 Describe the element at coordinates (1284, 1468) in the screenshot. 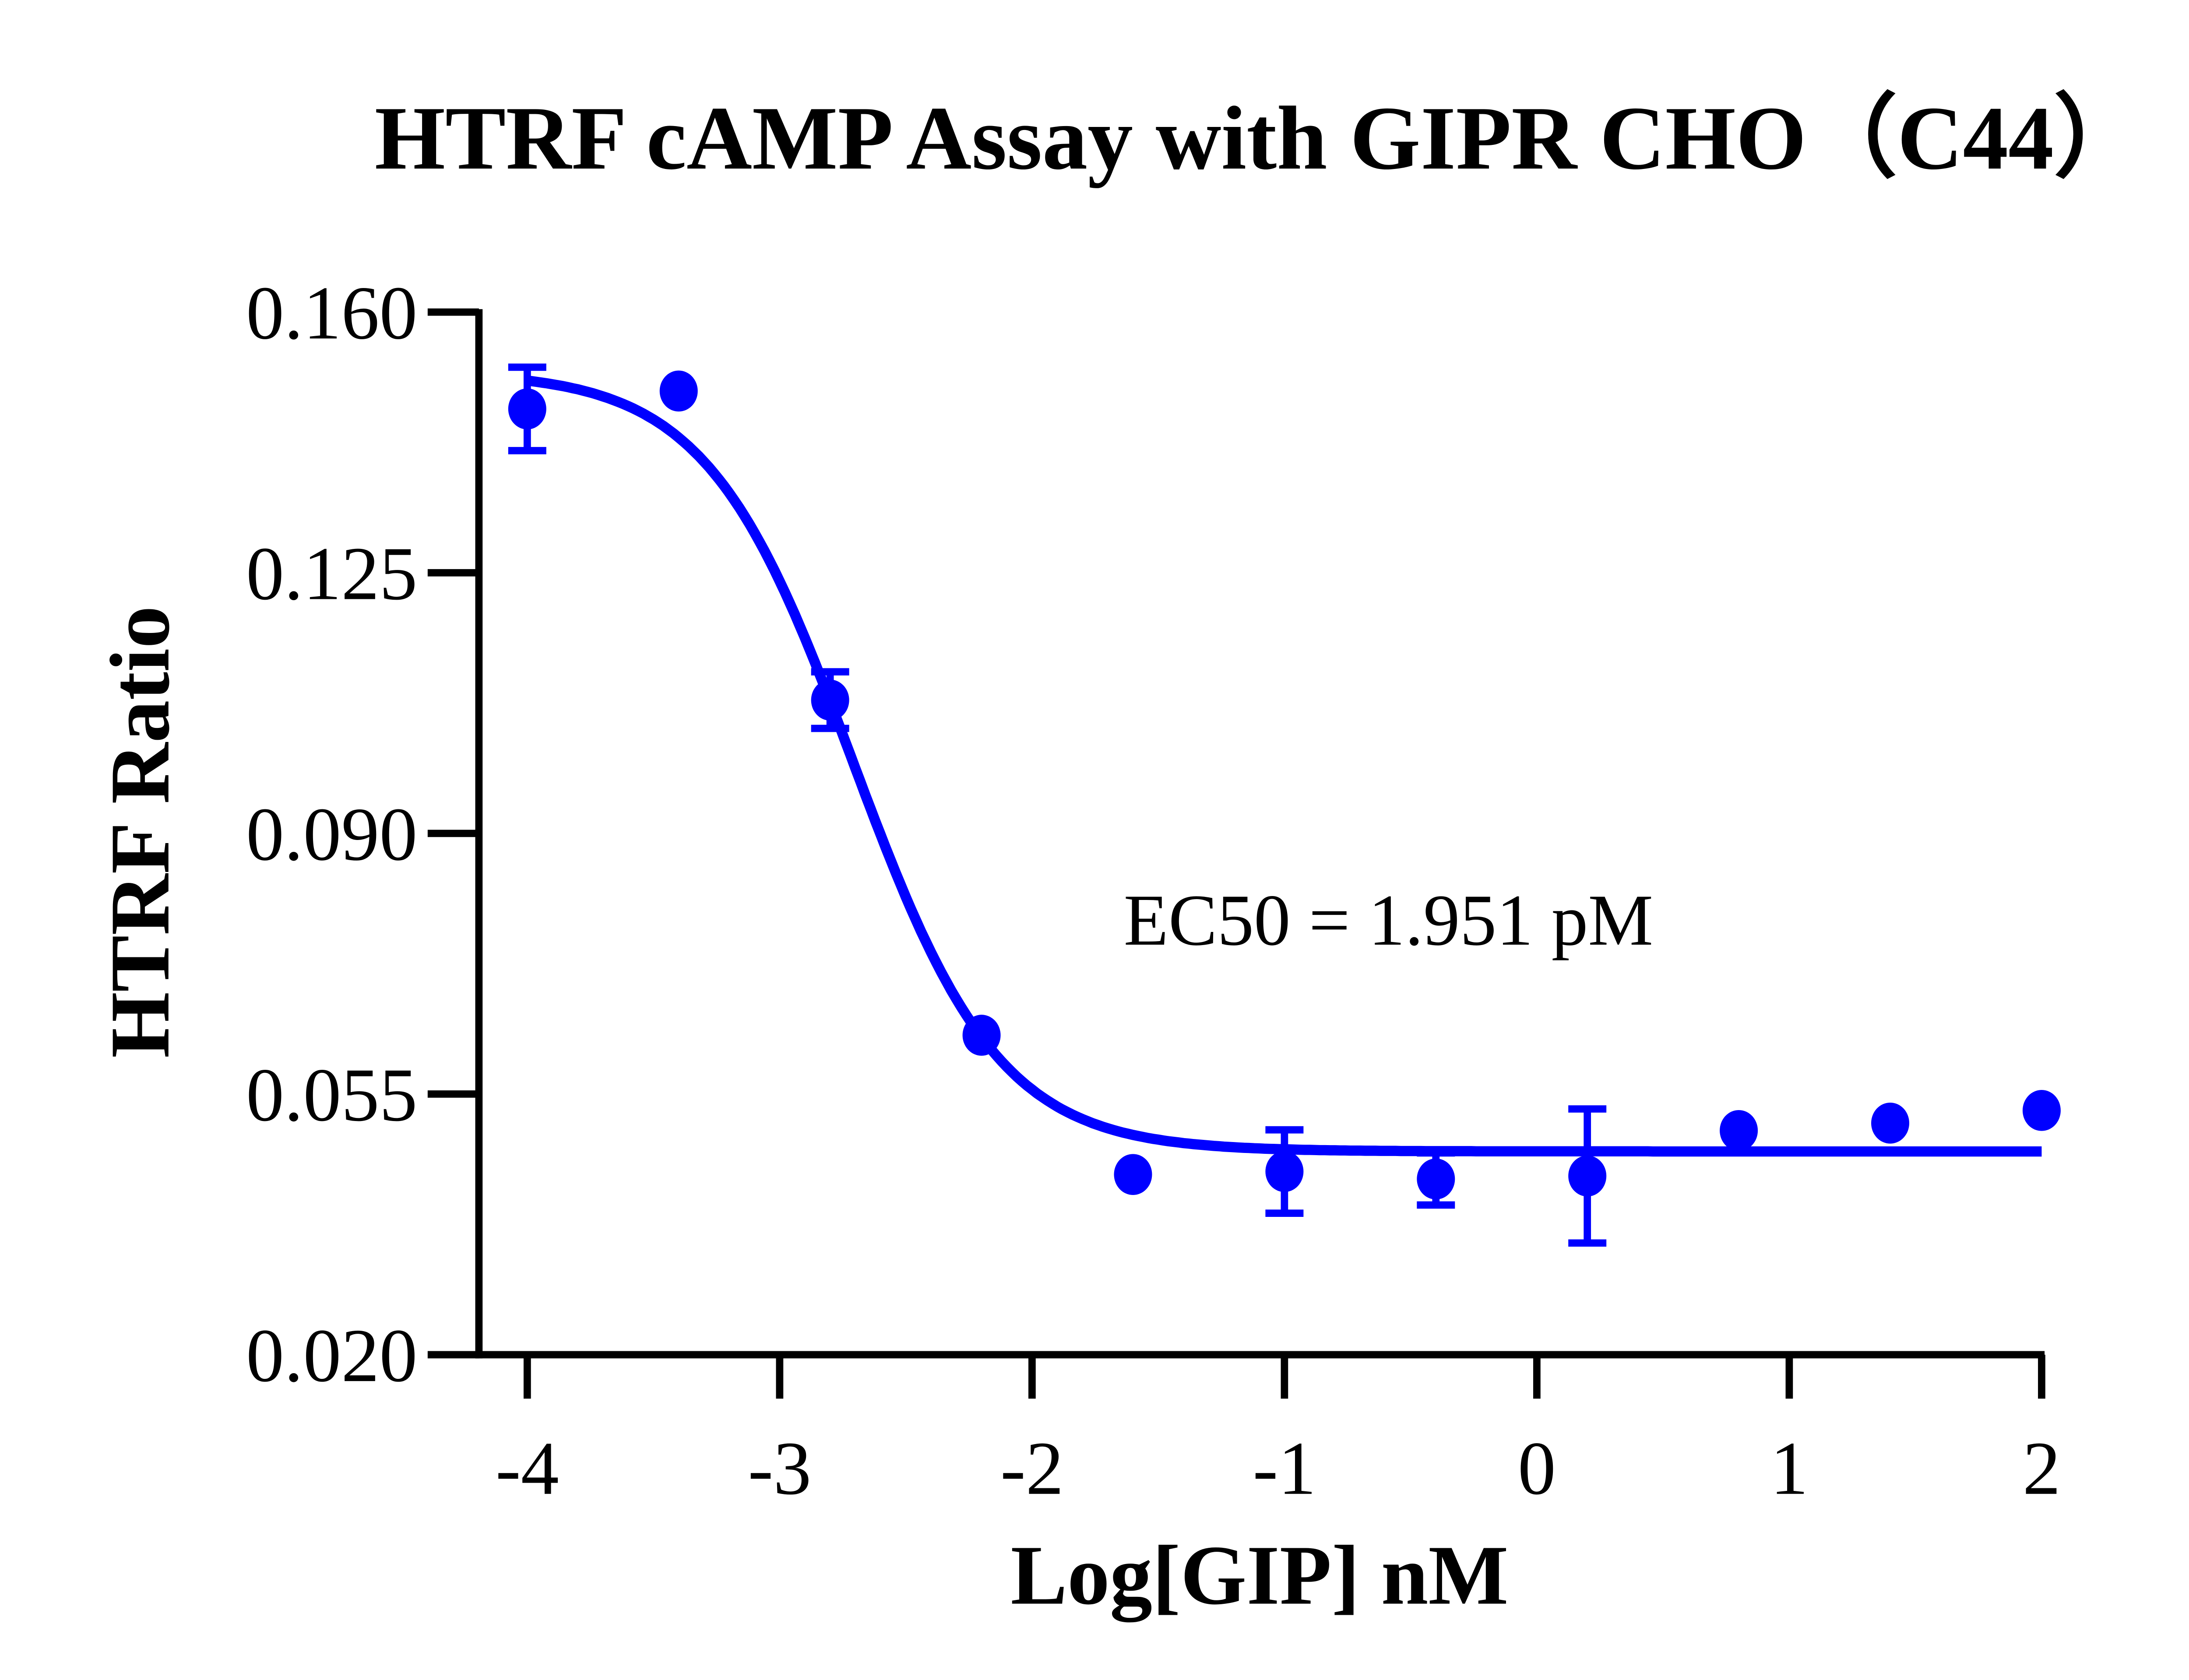

I see `x-tick-label: -1` at that location.